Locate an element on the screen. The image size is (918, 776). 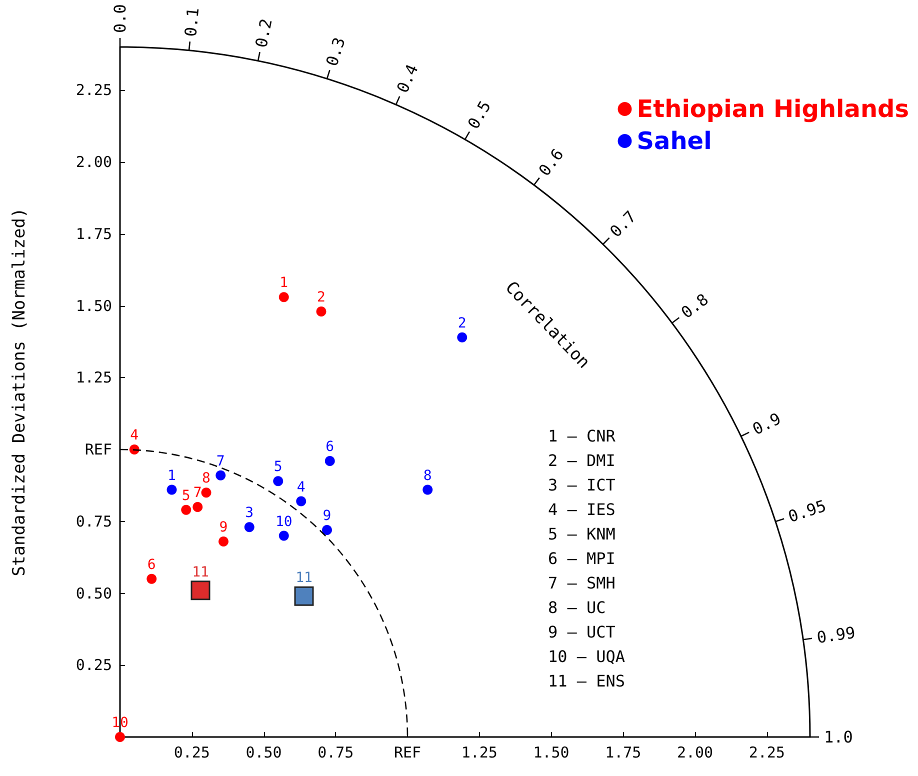
annotation: 2 – DMI is located at coordinates (582, 460).